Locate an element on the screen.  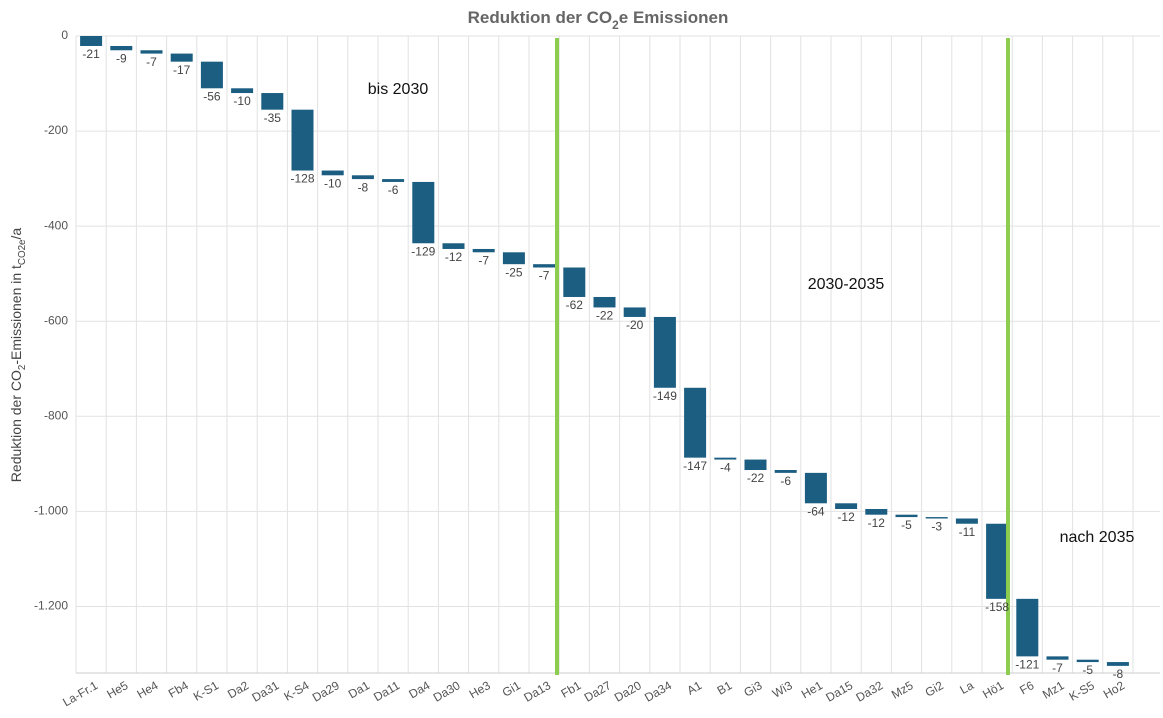
x-tick-label: He3 is located at coordinates (480, 689).